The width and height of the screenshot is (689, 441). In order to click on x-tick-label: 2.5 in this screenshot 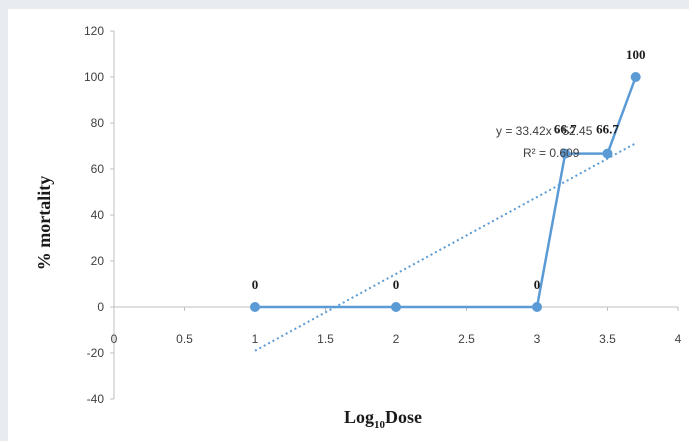, I will do `click(466, 339)`.